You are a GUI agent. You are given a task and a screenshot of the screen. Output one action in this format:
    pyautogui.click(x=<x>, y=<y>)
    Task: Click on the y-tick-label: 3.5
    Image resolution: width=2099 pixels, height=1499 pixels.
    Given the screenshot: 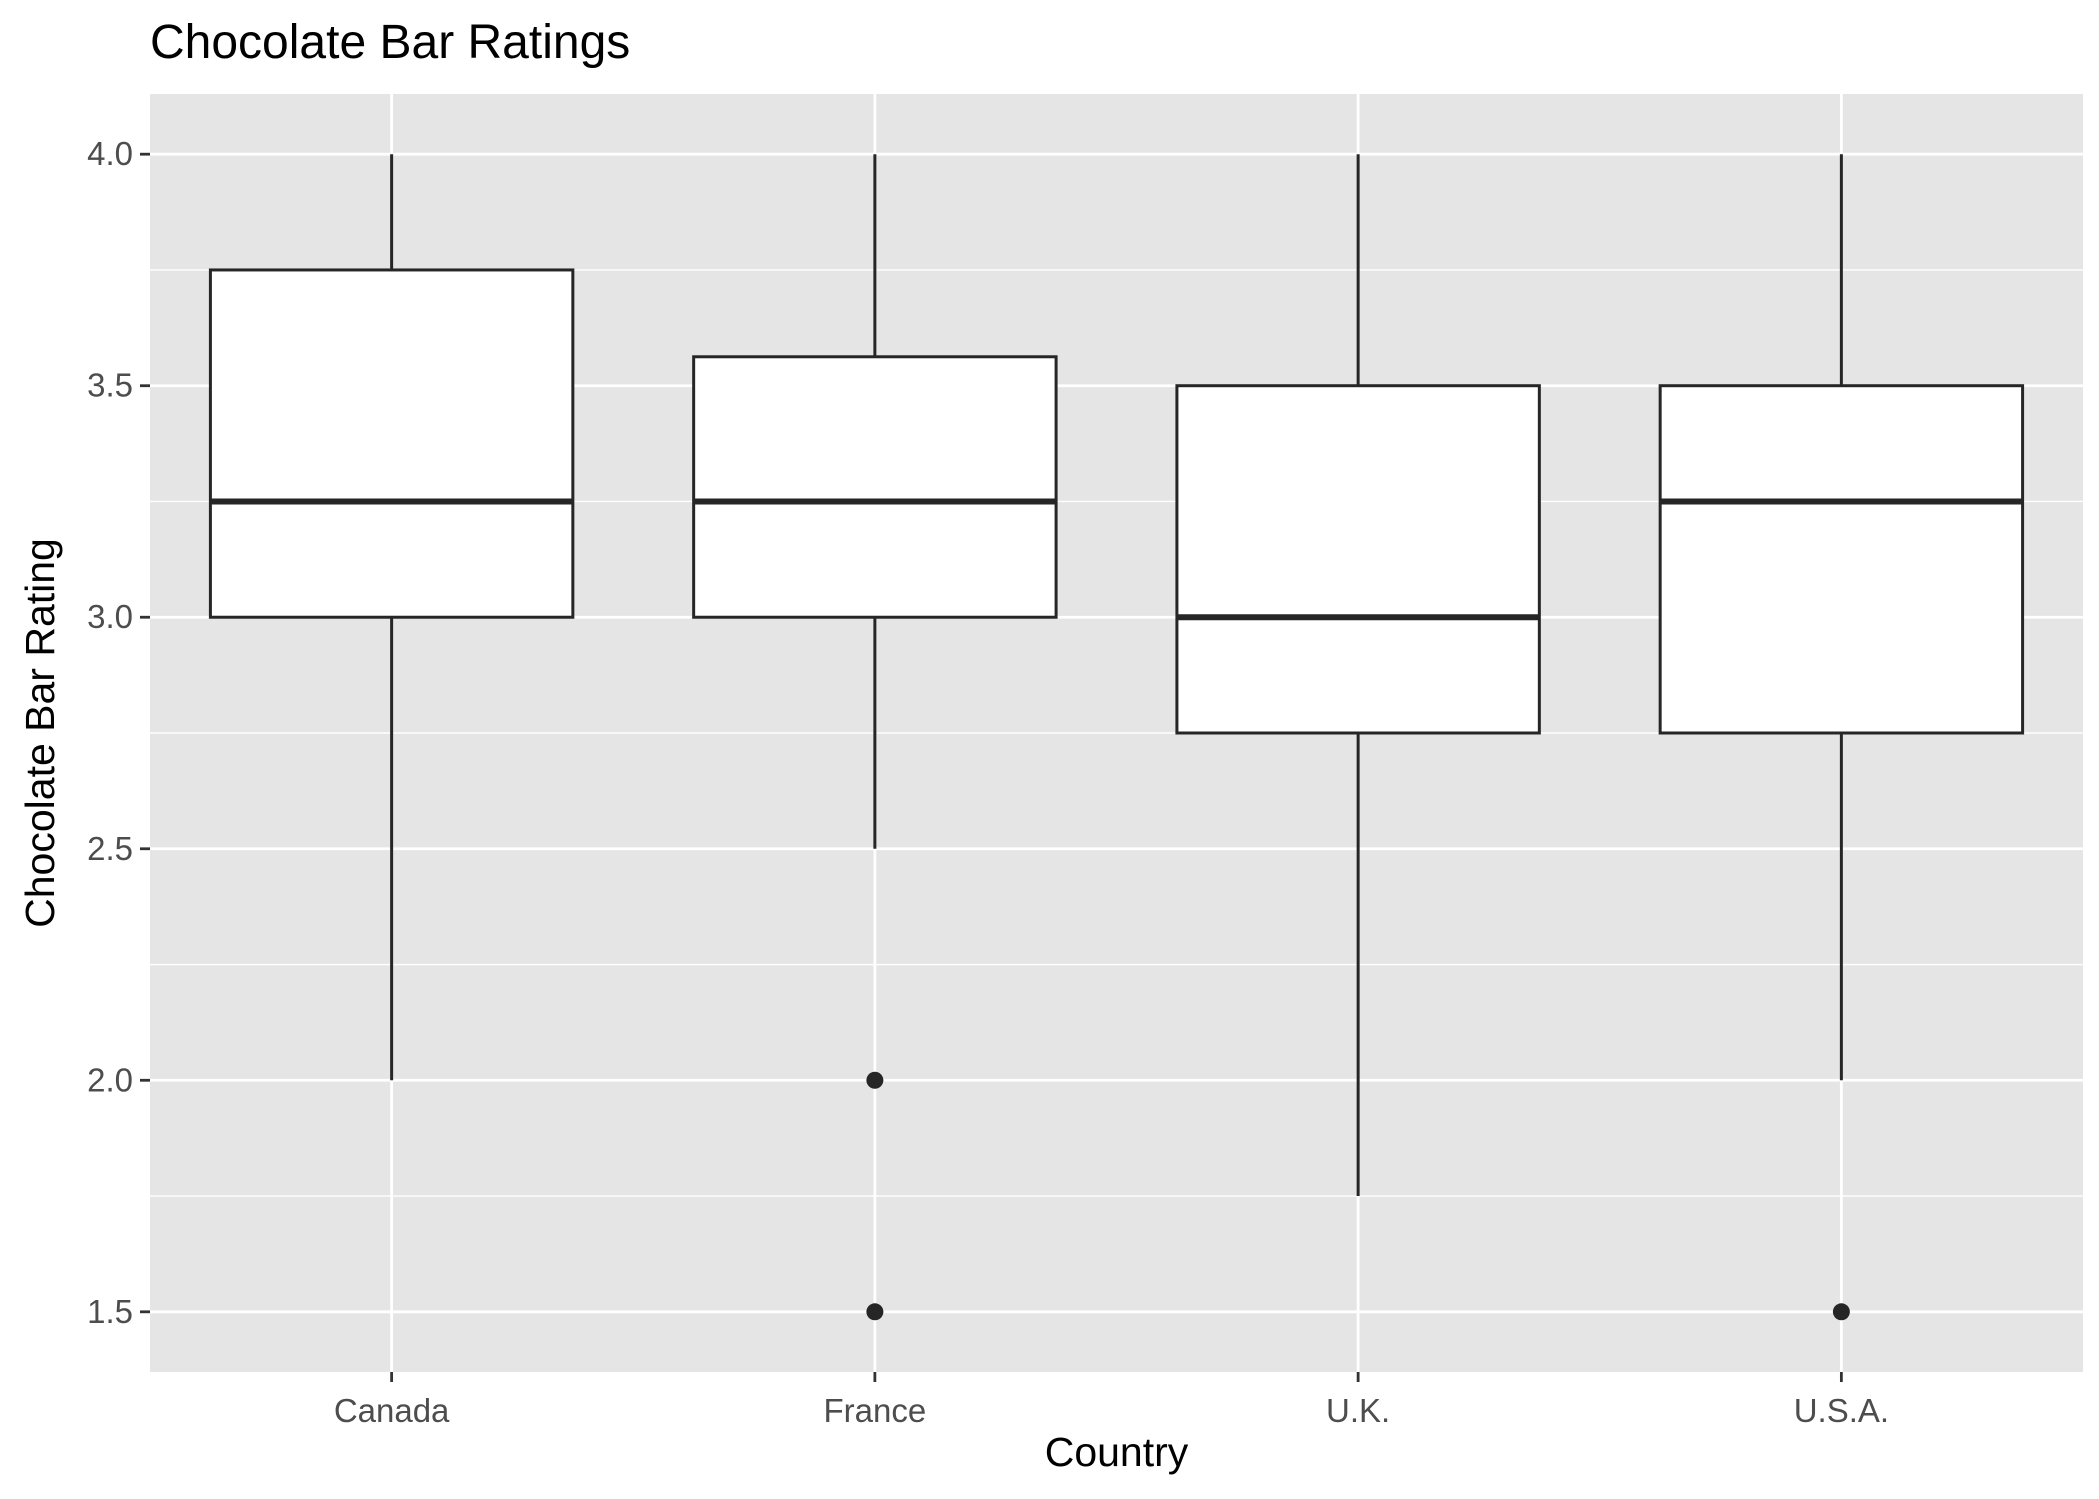 What is the action you would take?
    pyautogui.click(x=110, y=385)
    